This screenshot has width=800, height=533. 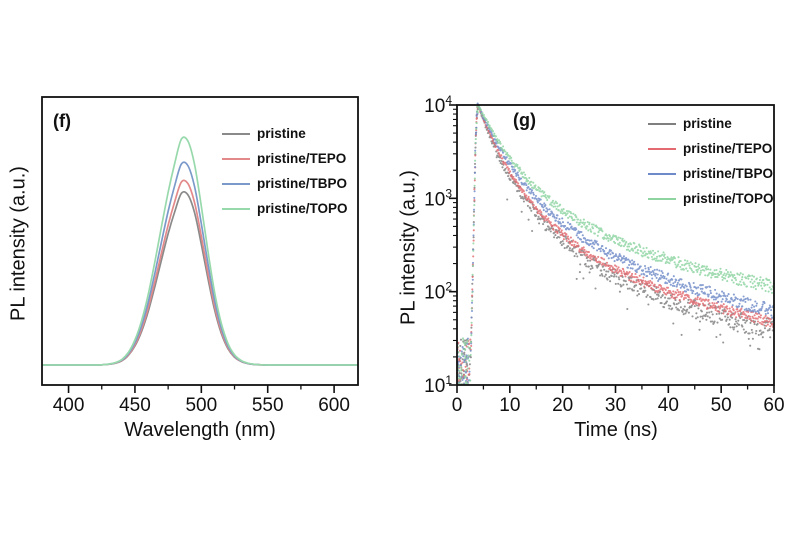 What do you see at coordinates (616, 430) in the screenshot?
I see `panel-g-xaxis-title: Time (ns)` at bounding box center [616, 430].